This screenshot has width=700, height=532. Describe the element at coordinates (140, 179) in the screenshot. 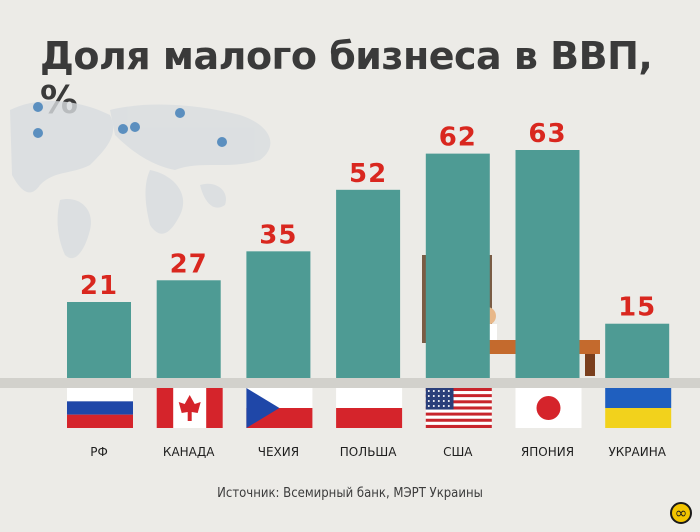

I see `world-map-decoration` at that location.